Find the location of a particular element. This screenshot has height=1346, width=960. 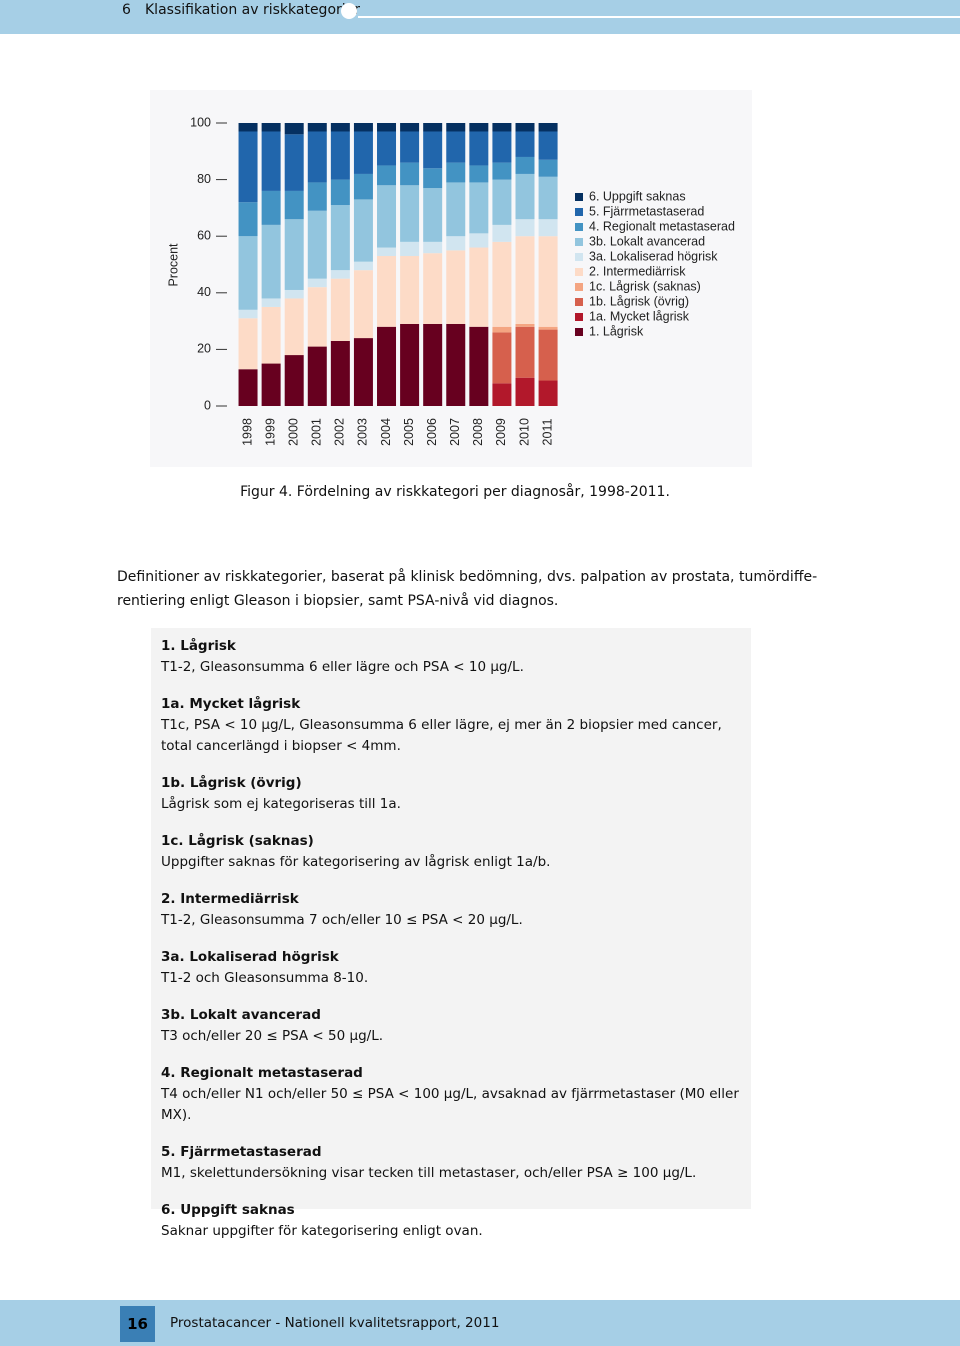

y-tick-label: 100 is located at coordinates (200, 122).